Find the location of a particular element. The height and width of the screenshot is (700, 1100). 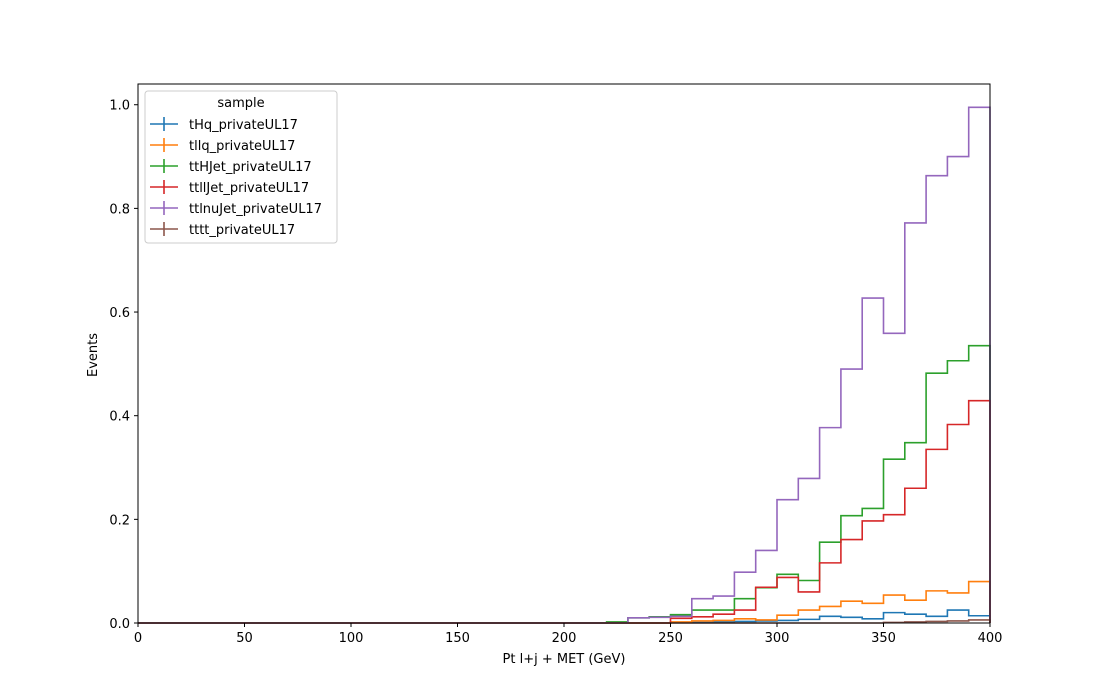

y-tick-label: 1.0 is located at coordinates (119, 106).